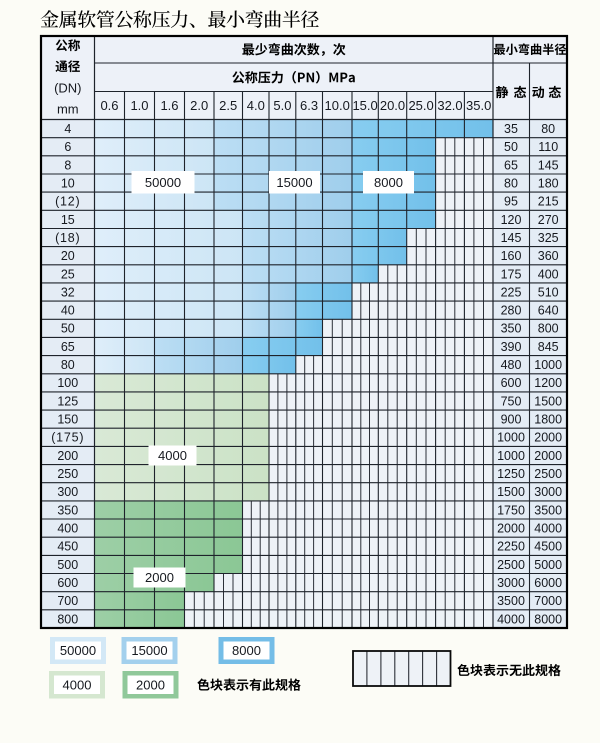  What do you see at coordinates (548, 347) in the screenshot?
I see `svg-text: 845` at bounding box center [548, 347].